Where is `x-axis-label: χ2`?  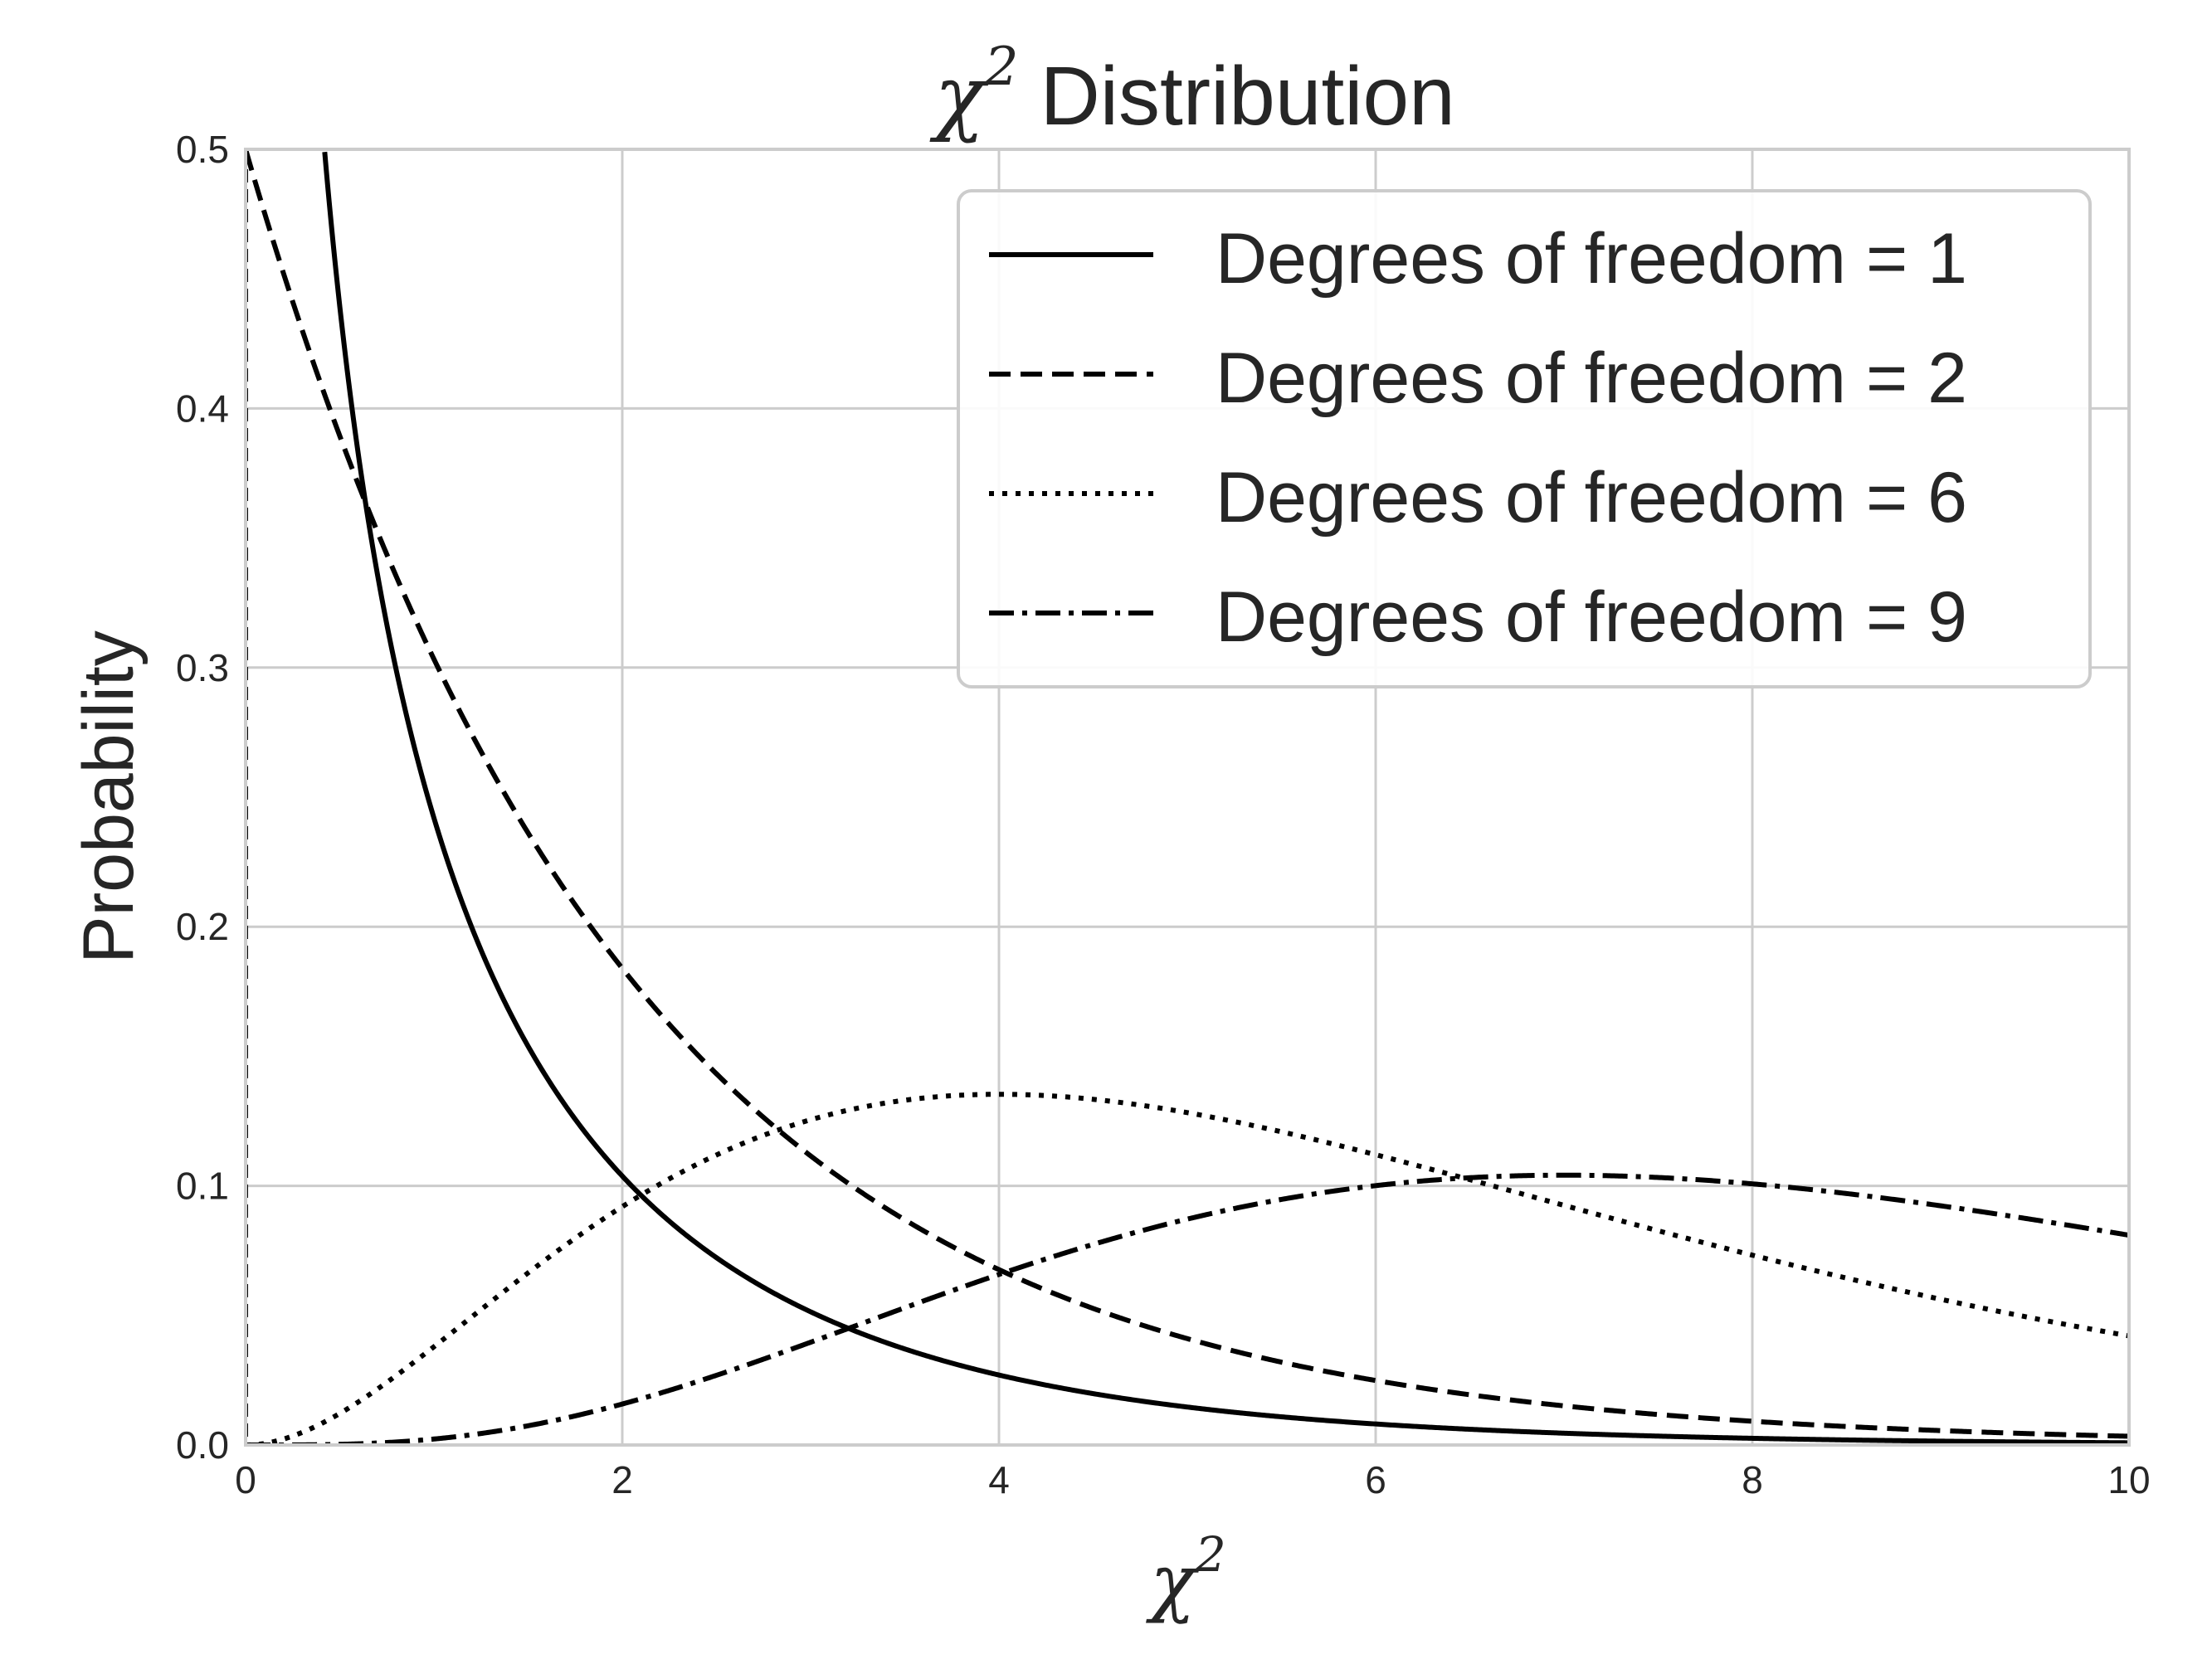 x-axis-label: χ2 is located at coordinates (1185, 1576).